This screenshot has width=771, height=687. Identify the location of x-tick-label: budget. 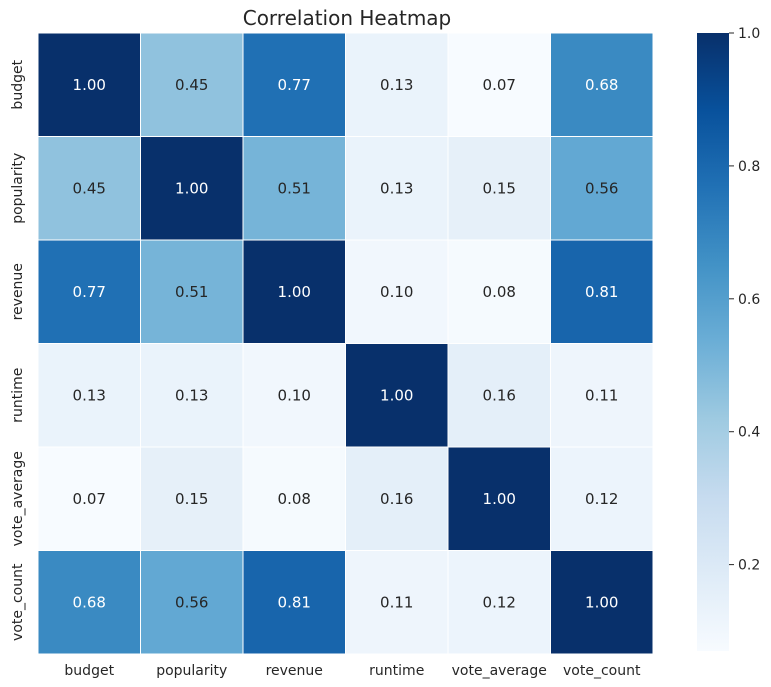
(89, 671).